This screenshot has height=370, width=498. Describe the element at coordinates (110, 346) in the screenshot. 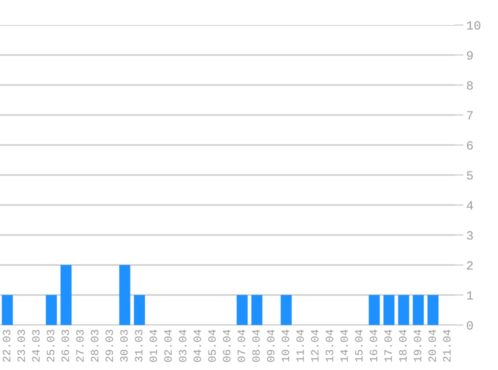

I see `x-tick-label: 29.03` at that location.